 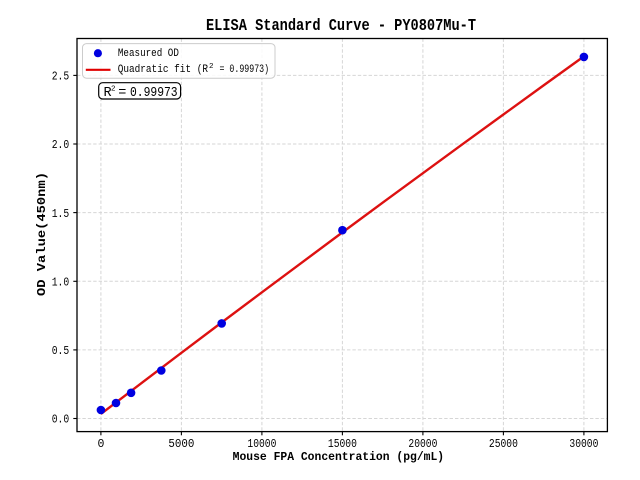 What do you see at coordinates (422, 444) in the screenshot?
I see `svg-text: 20000` at bounding box center [422, 444].